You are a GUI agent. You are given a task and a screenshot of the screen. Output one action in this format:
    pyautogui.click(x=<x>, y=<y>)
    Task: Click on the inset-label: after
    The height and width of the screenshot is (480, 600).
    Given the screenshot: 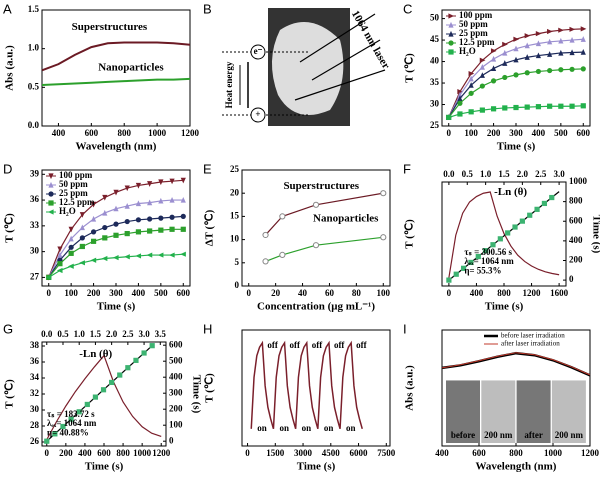 What is the action you would take?
    pyautogui.click(x=533, y=435)
    